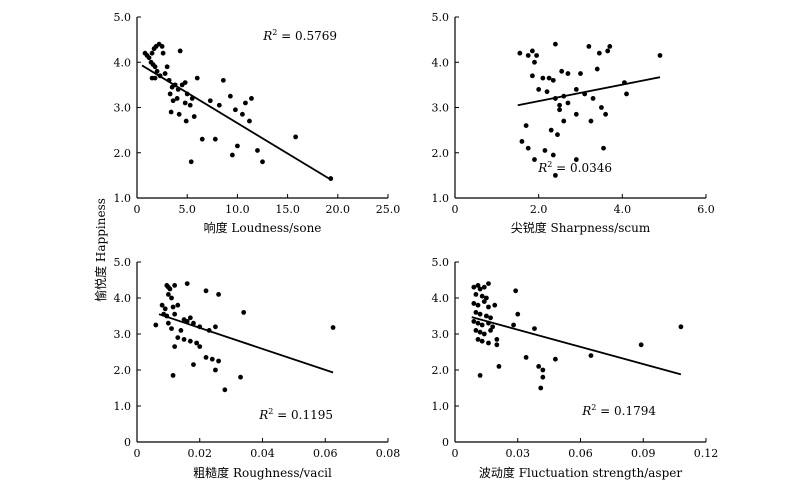 Image resolution: width=800 pixels, height=489 pixels. I want to click on x-tick-label: 2.0, so click(539, 209).